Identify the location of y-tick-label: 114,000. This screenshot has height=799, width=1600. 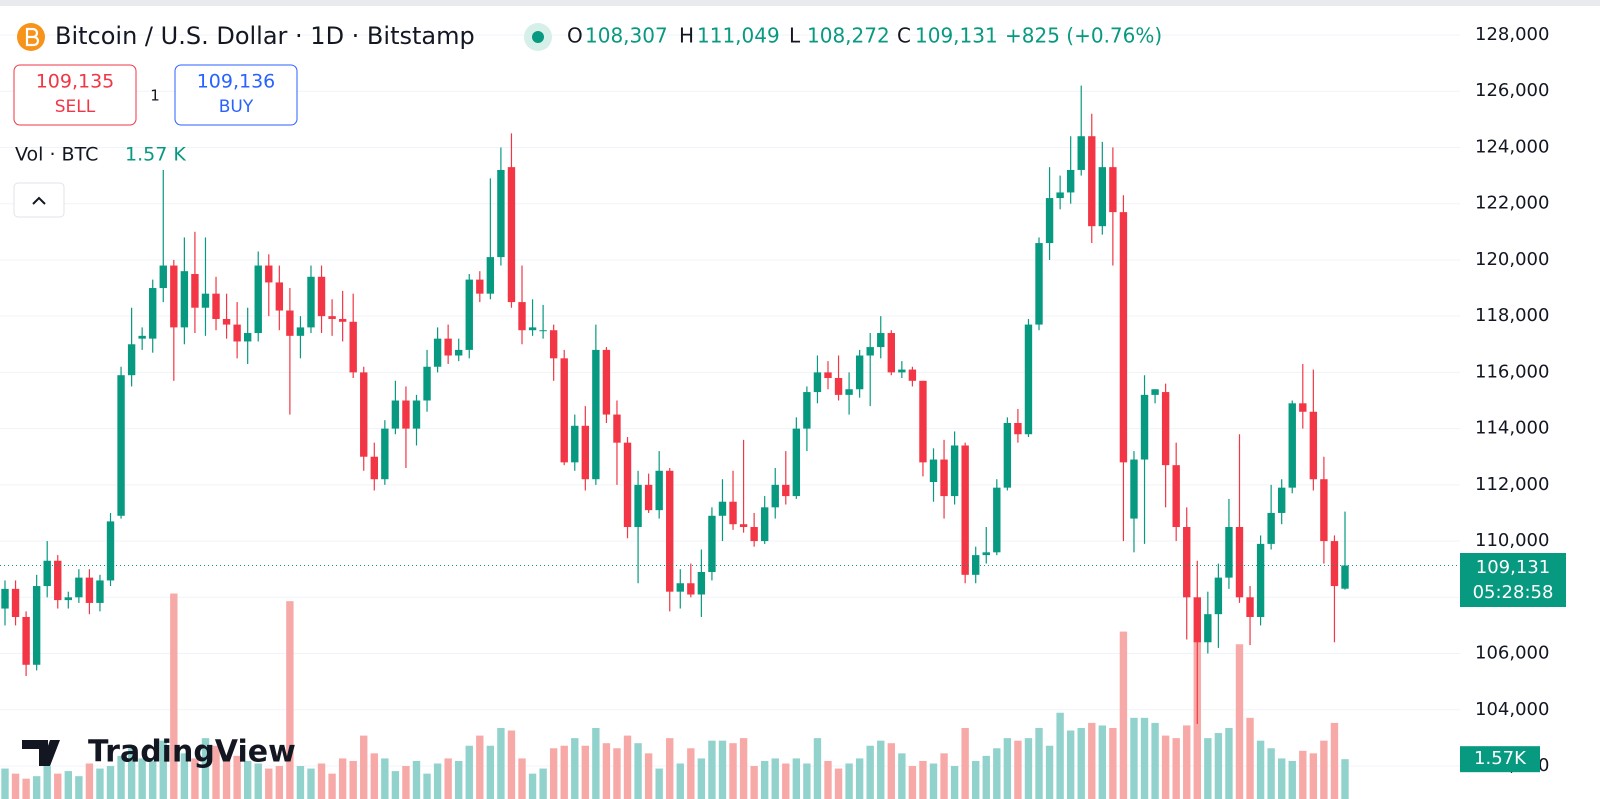
(1512, 428).